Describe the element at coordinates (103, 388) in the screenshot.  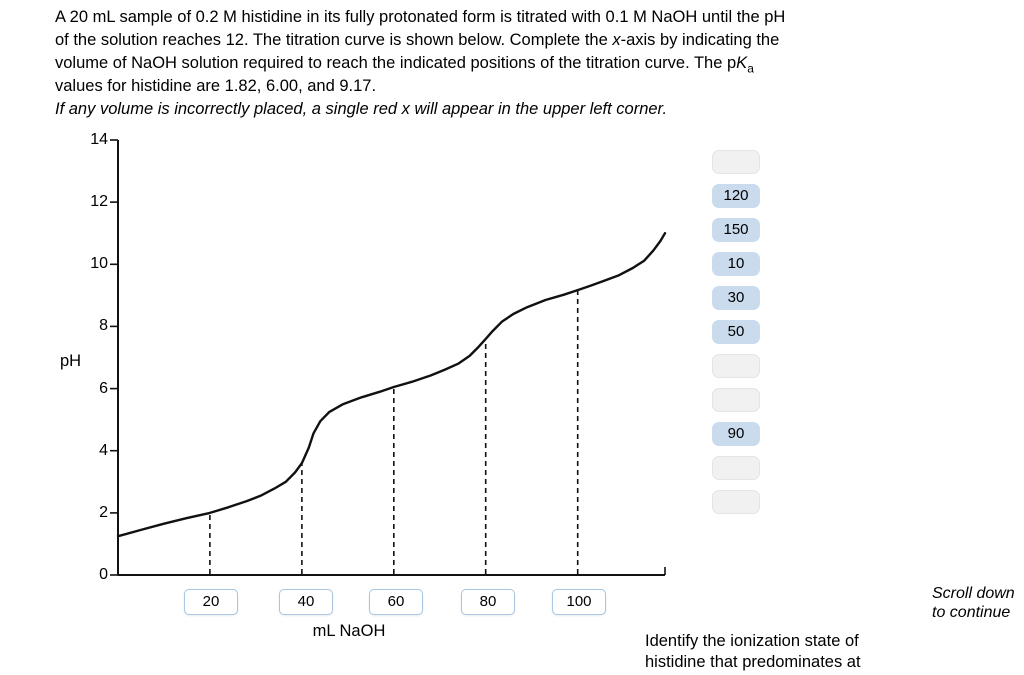
I see `y-tick-label: 6` at that location.